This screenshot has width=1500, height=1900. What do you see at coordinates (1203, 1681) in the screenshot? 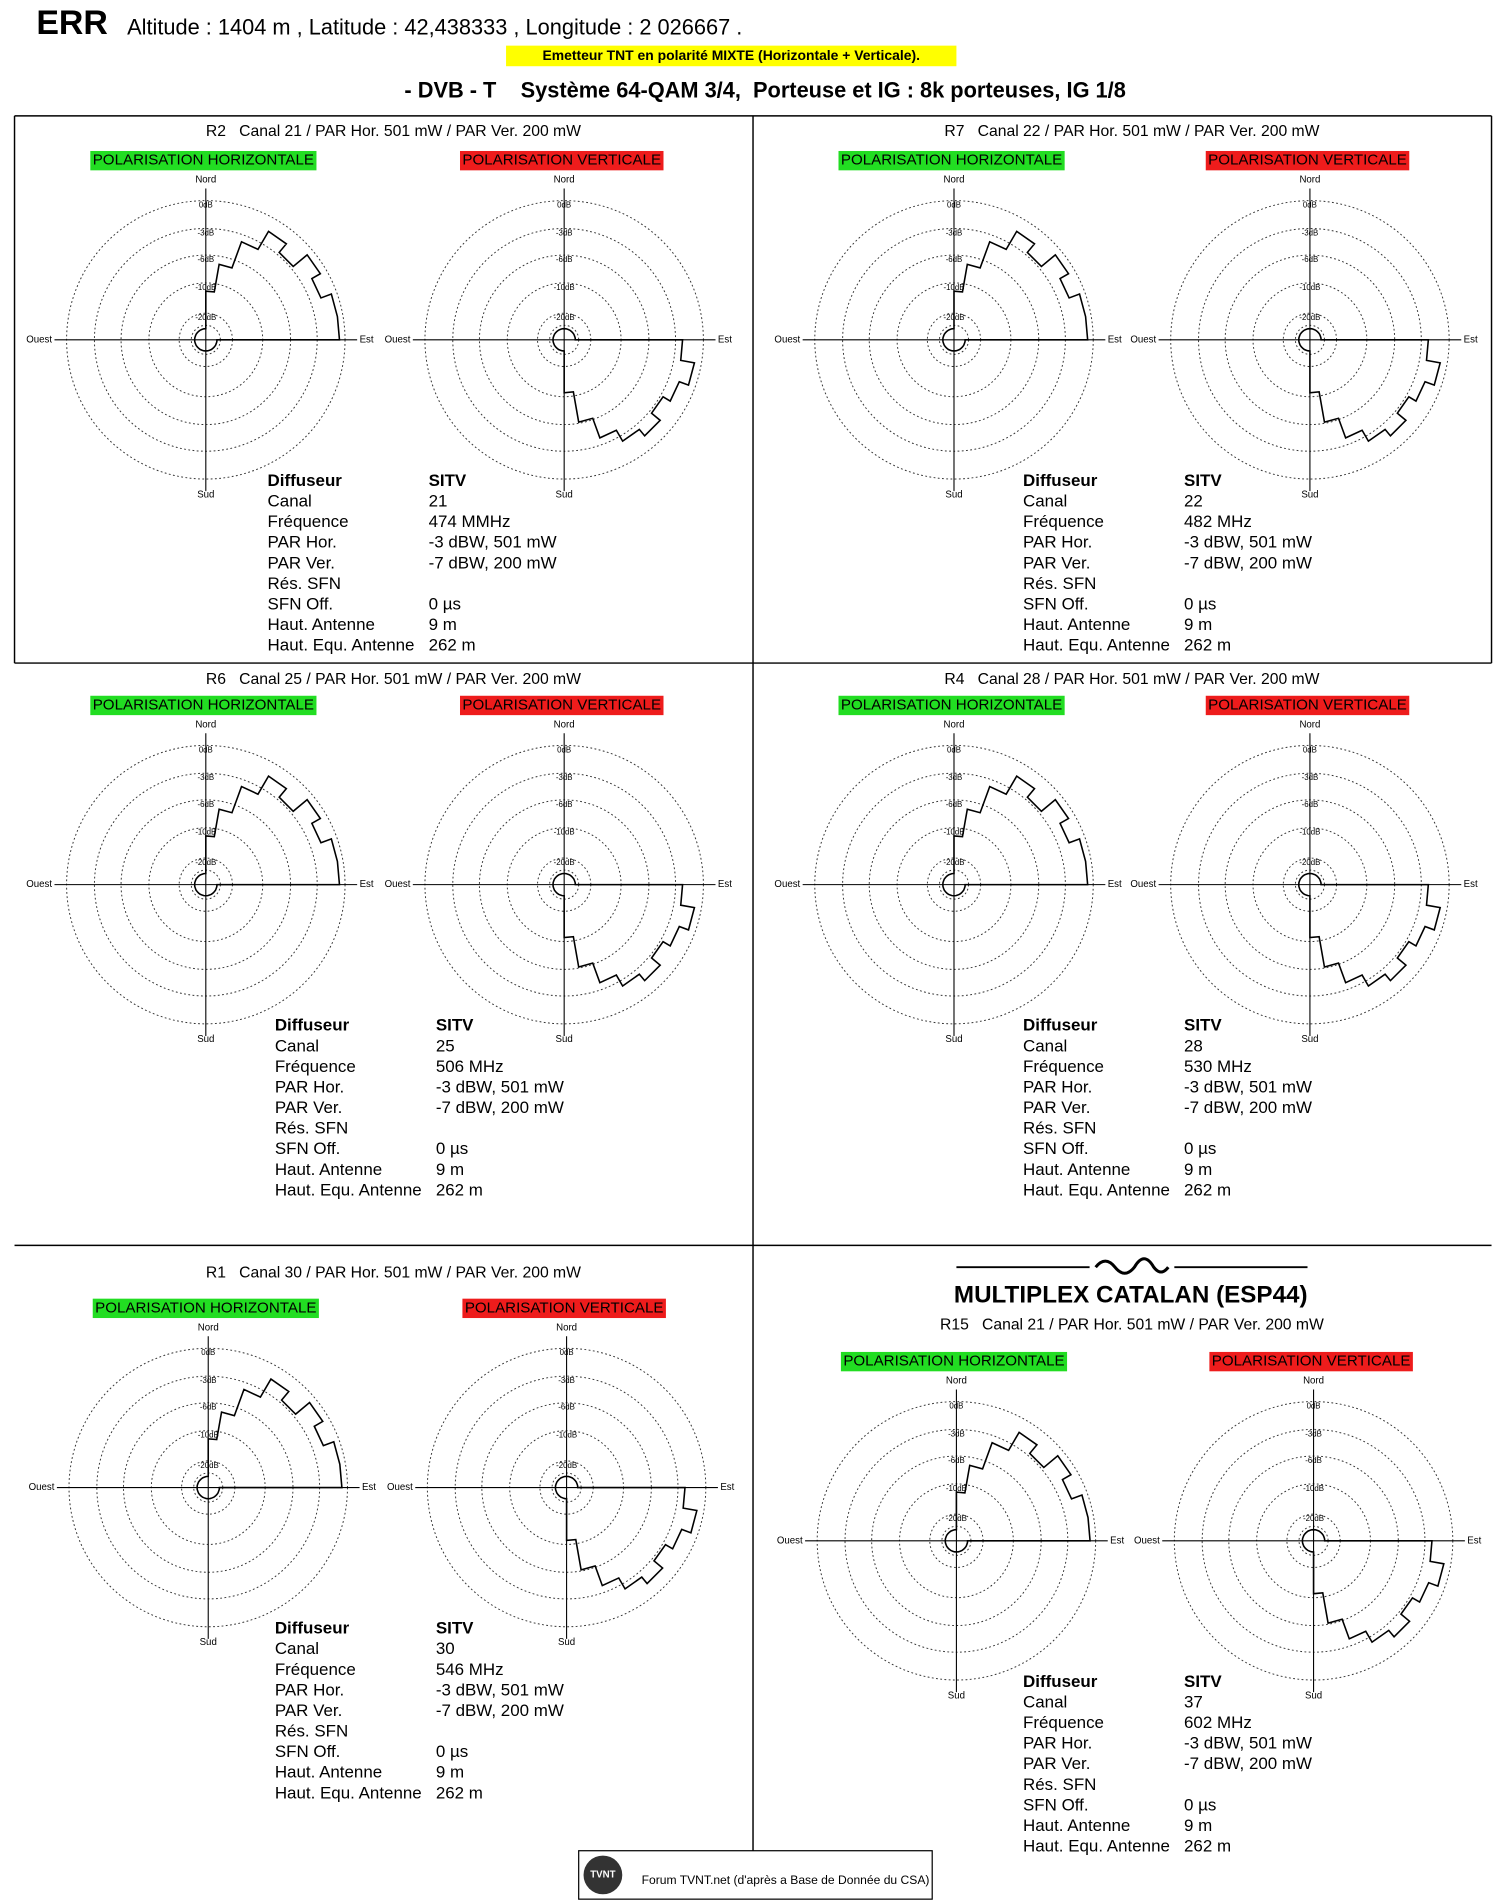
I see `info-value: SITV` at bounding box center [1203, 1681].